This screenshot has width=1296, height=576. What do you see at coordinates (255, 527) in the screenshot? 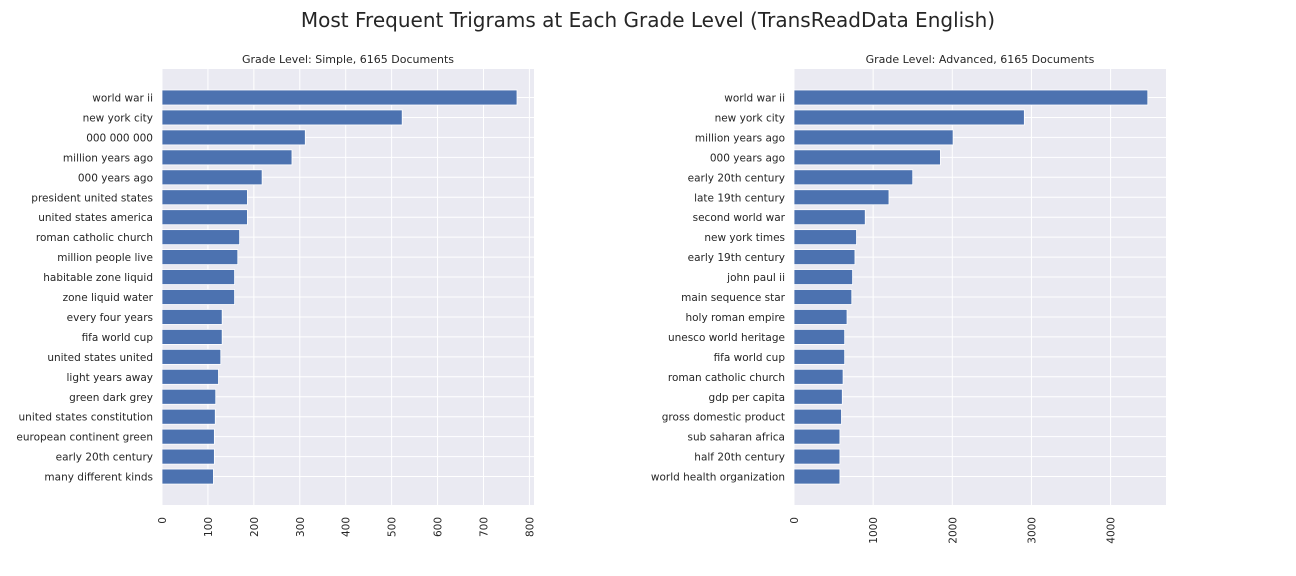
I see `x-tick-label: 200` at bounding box center [255, 527].